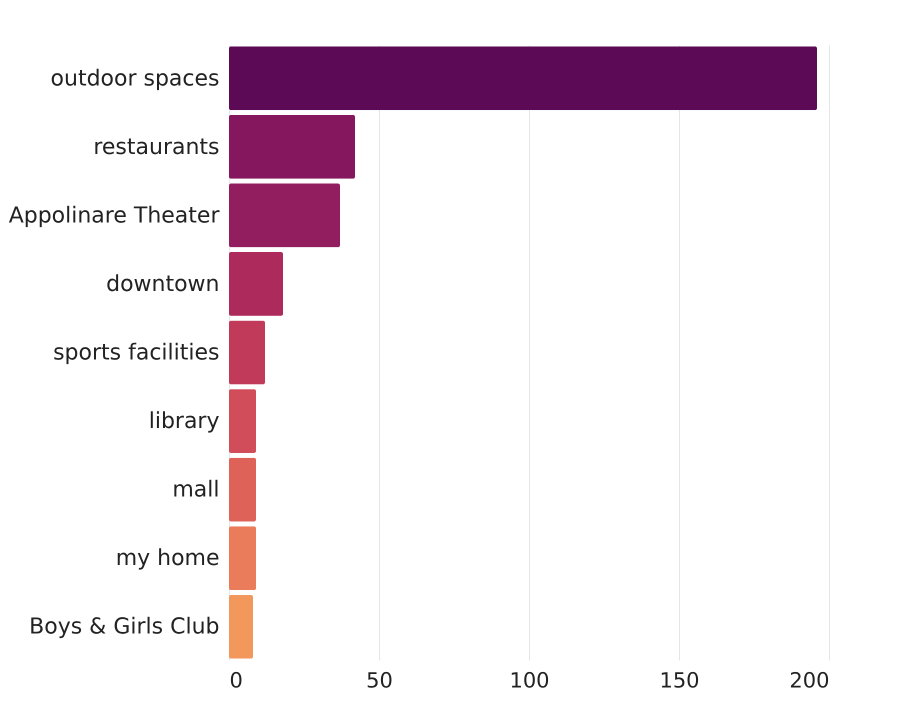 This screenshot has width=914, height=716. I want to click on y-tick-label: Appolinare Theater, so click(114, 215).